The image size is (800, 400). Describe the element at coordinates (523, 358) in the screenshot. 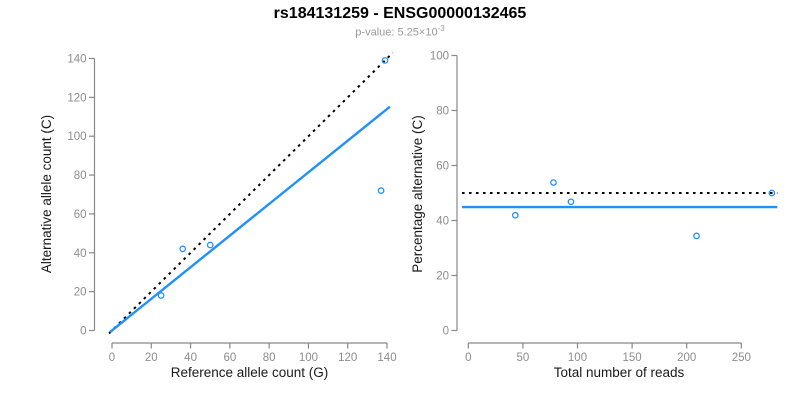

I see `x-tick-label: 50` at that location.